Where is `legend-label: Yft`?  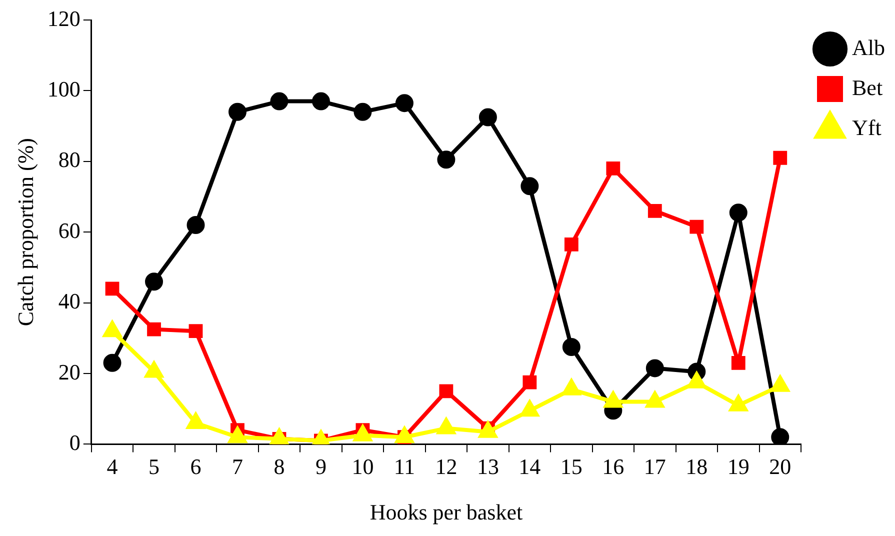 legend-label: Yft is located at coordinates (867, 127).